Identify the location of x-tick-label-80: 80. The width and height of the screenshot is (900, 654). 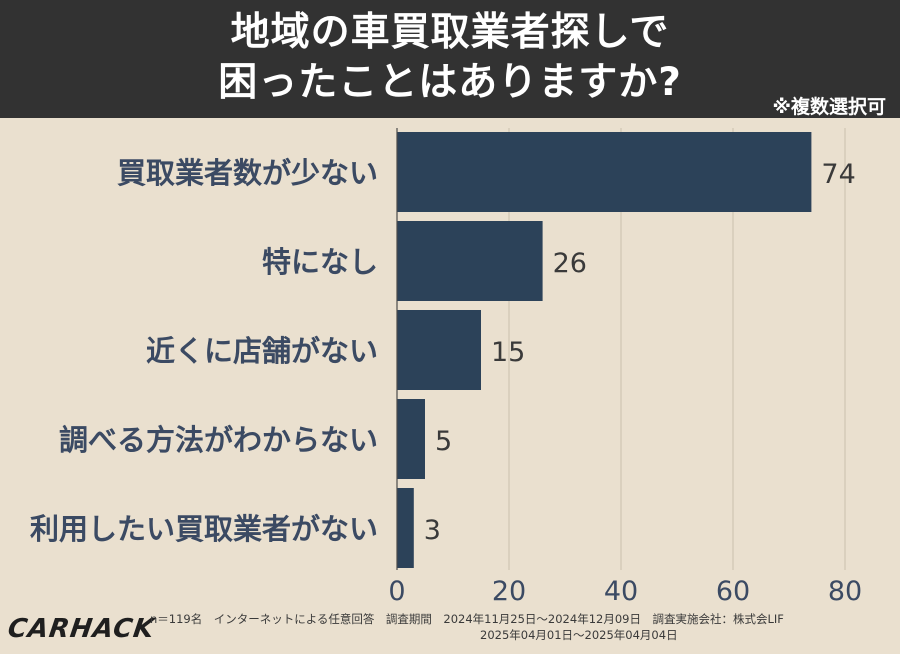
(845, 591).